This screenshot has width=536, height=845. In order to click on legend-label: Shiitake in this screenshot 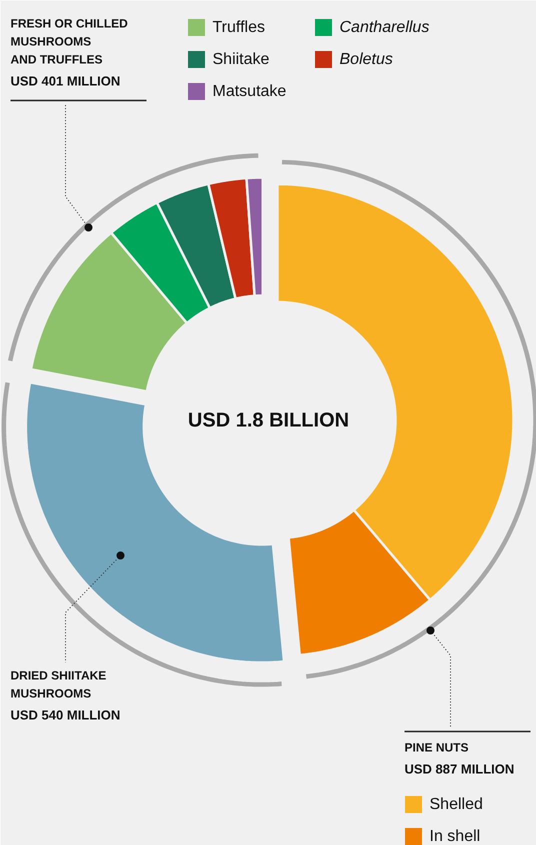, I will do `click(241, 59)`.